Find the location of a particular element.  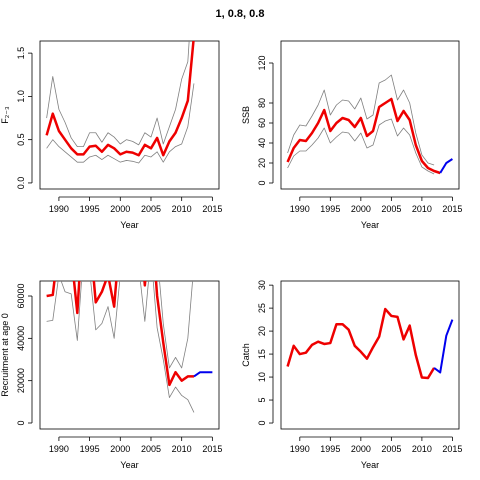

figure-title: 1, 0.8, 0.8 is located at coordinates (240, 14).